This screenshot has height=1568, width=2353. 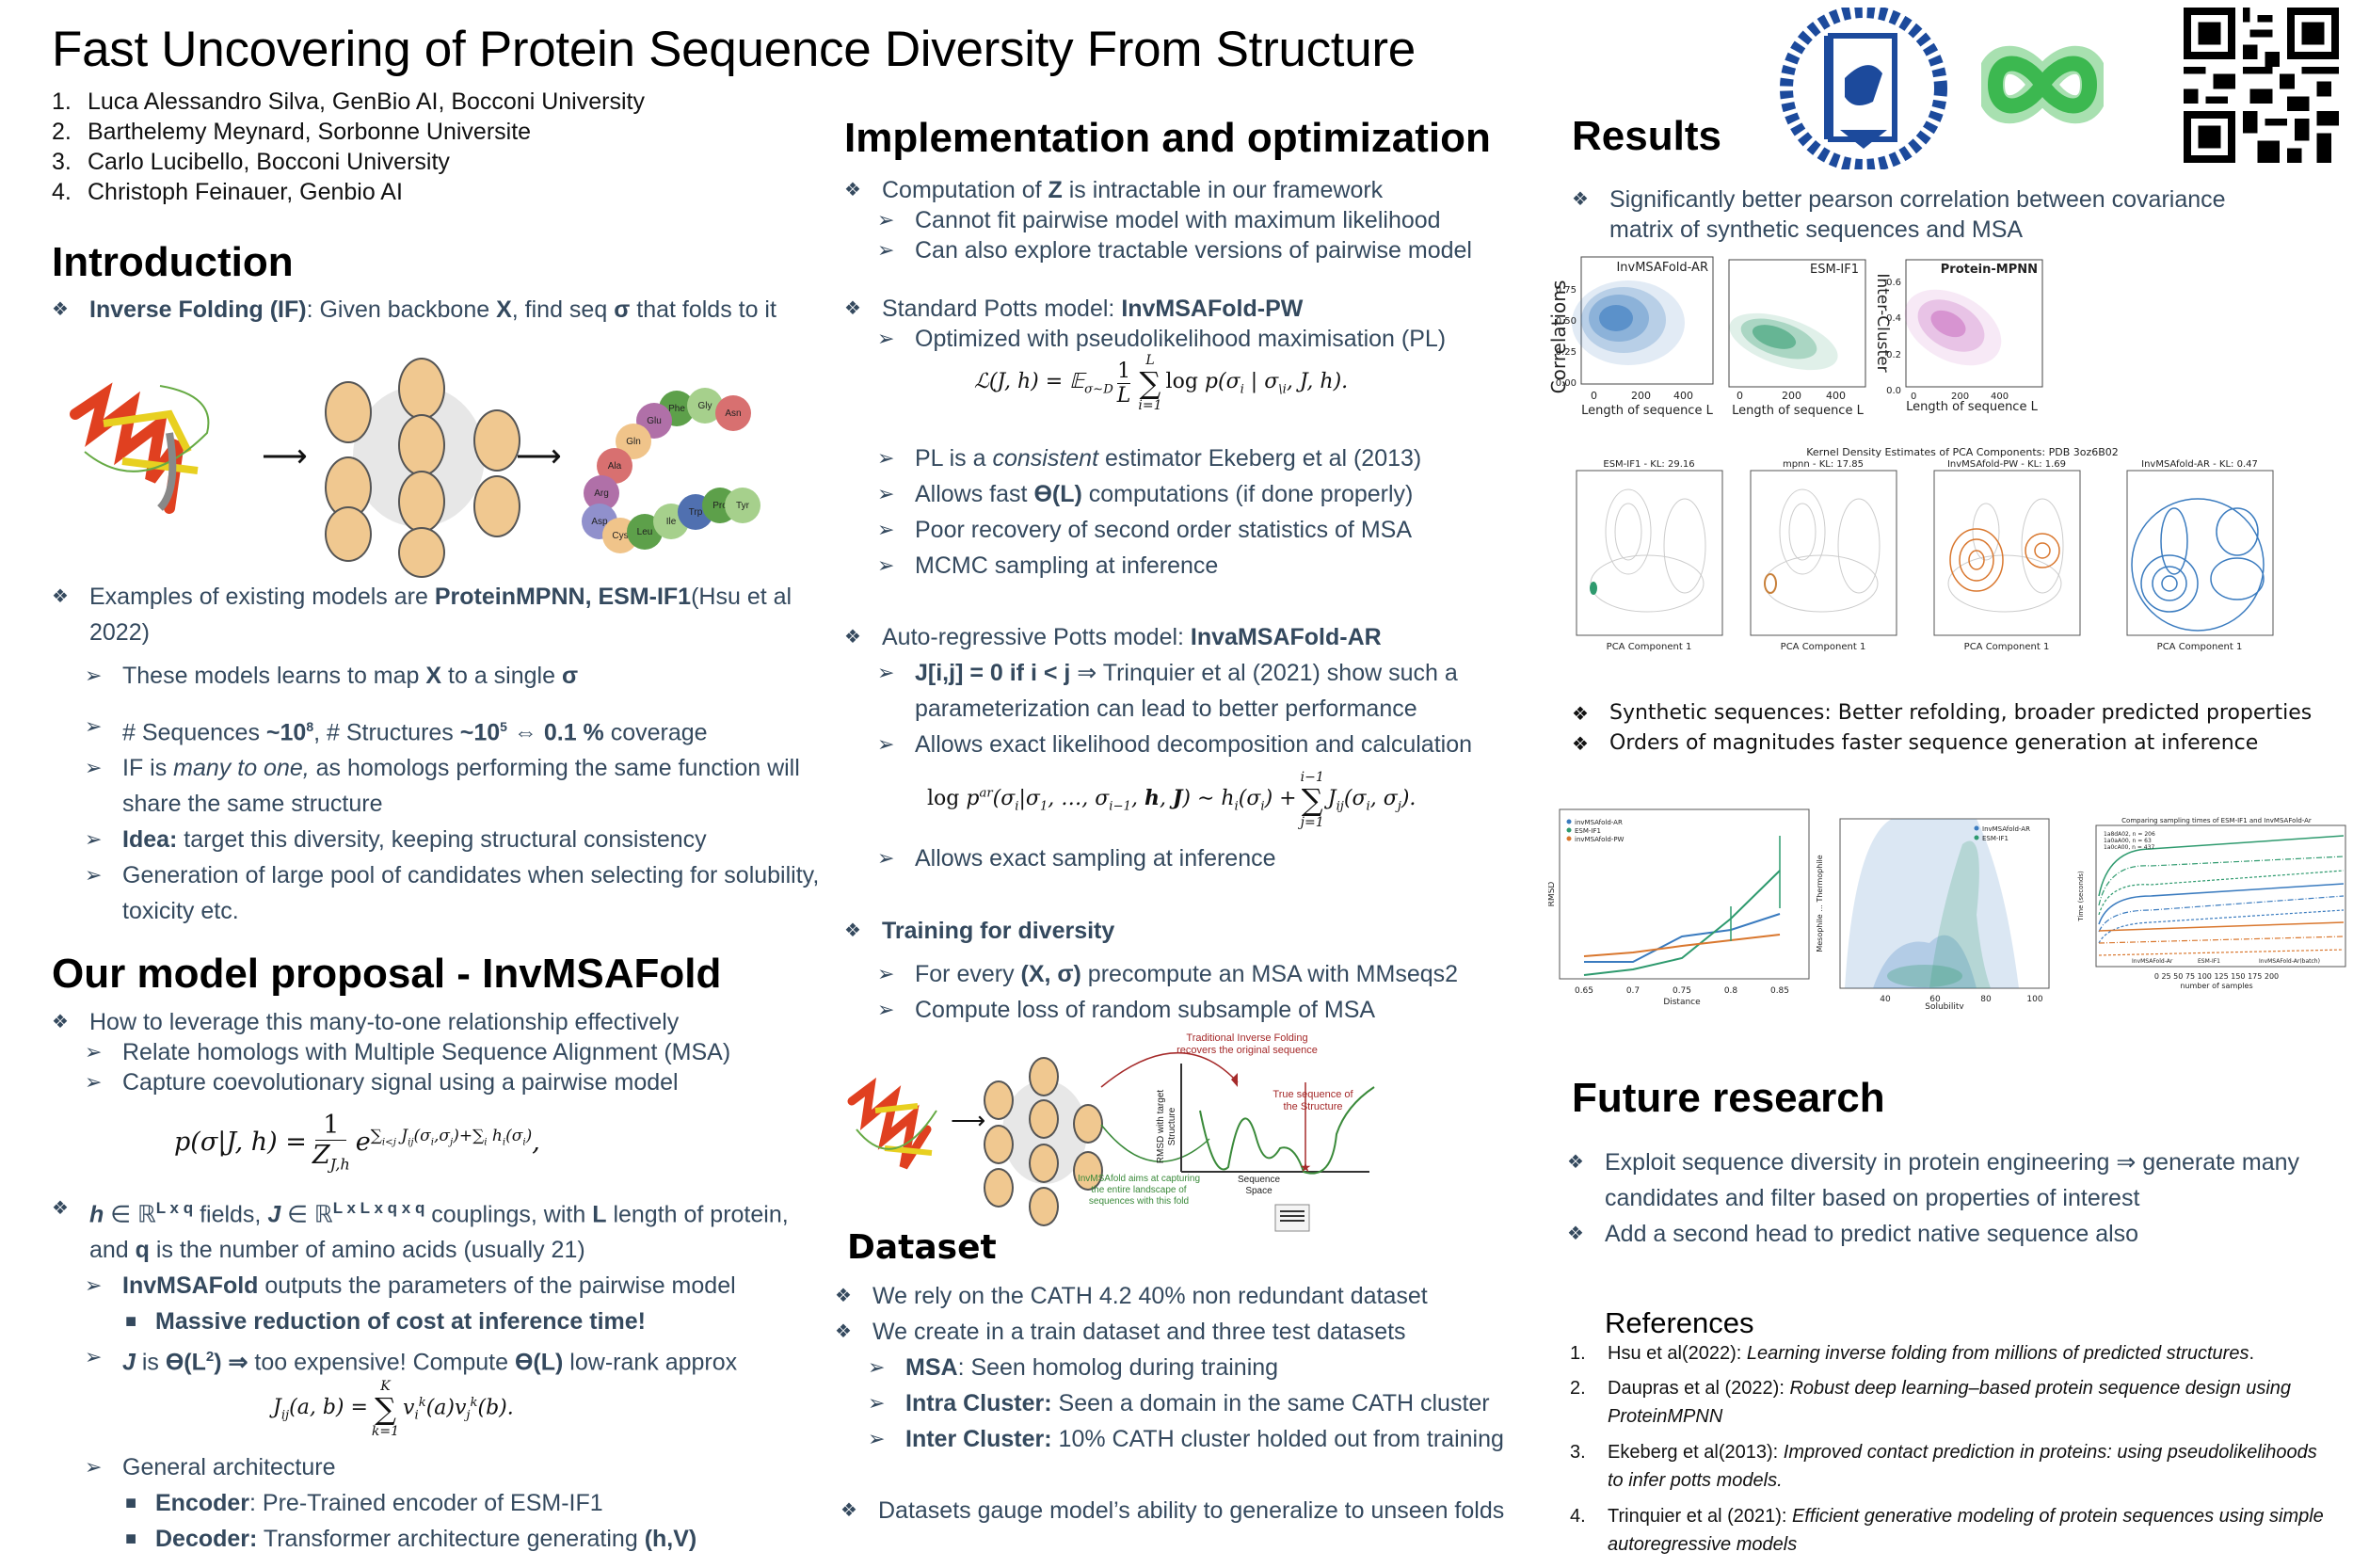 I want to click on section-heading-dataset: Dataset, so click(x=922, y=1247).